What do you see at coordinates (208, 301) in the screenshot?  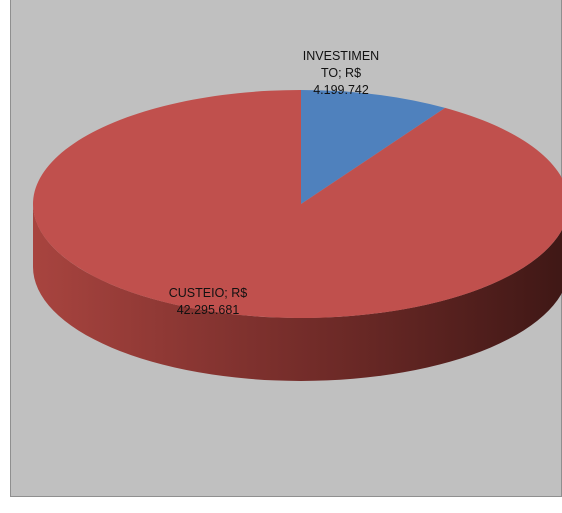 I see `slice-label-custeio: CUSTEIO; R$ 42.295.681` at bounding box center [208, 301].